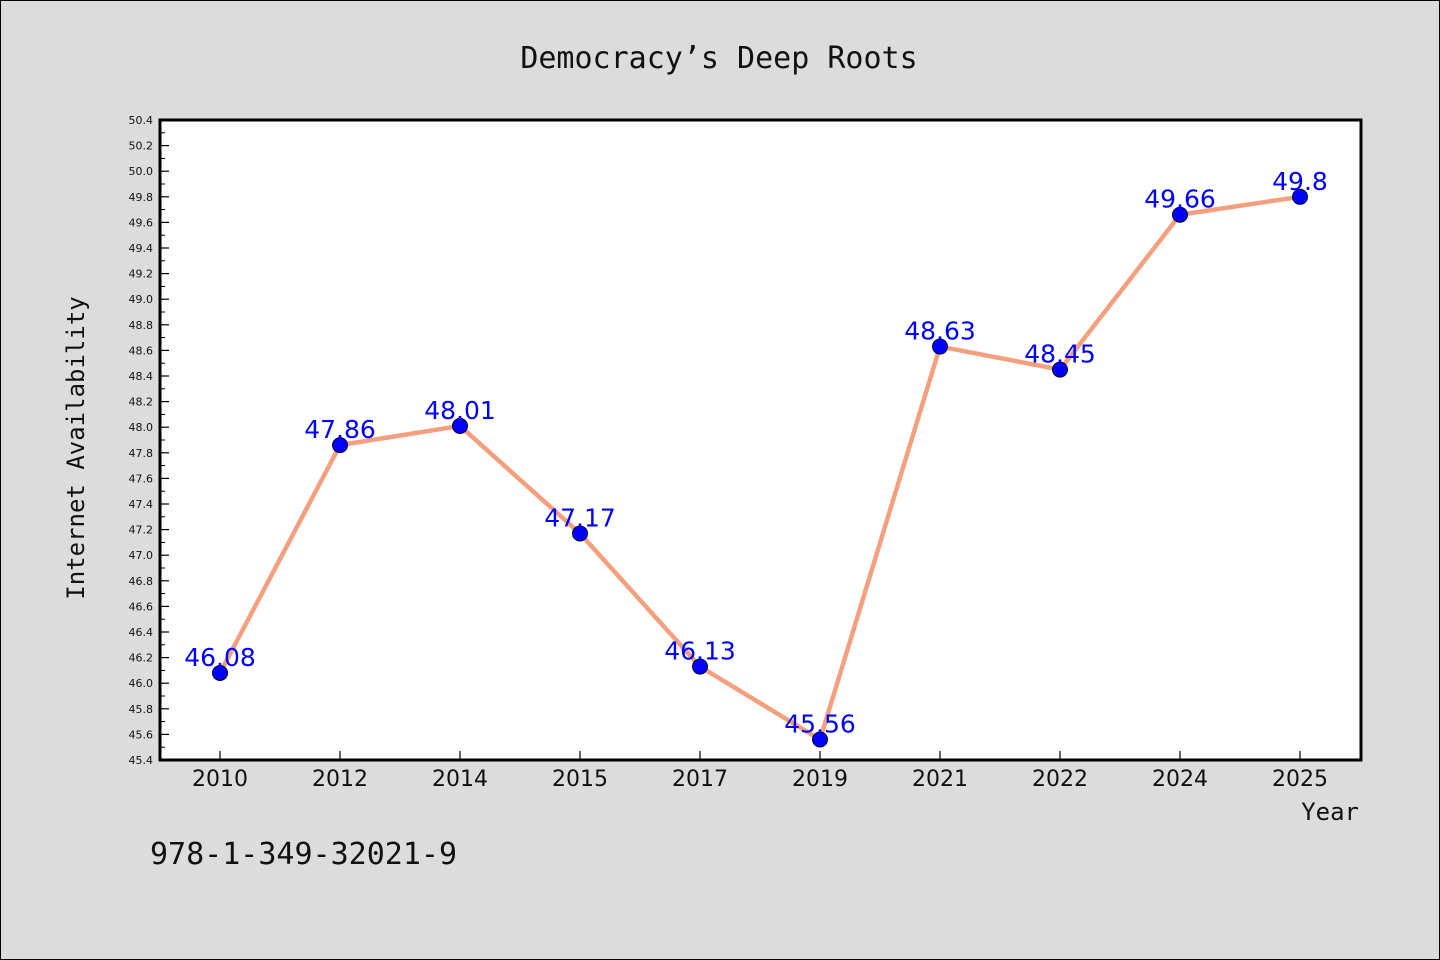 This screenshot has height=960, width=1440. What do you see at coordinates (141, 760) in the screenshot?
I see `y-tick-label: 45.4` at bounding box center [141, 760].